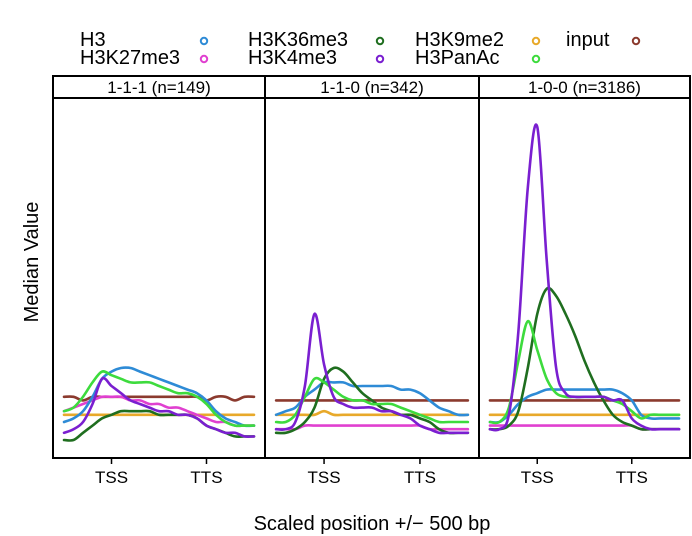 The image size is (692, 536). Describe the element at coordinates (292, 58) in the screenshot. I see `legend-label-h3k4me3: H3K4me3` at that location.